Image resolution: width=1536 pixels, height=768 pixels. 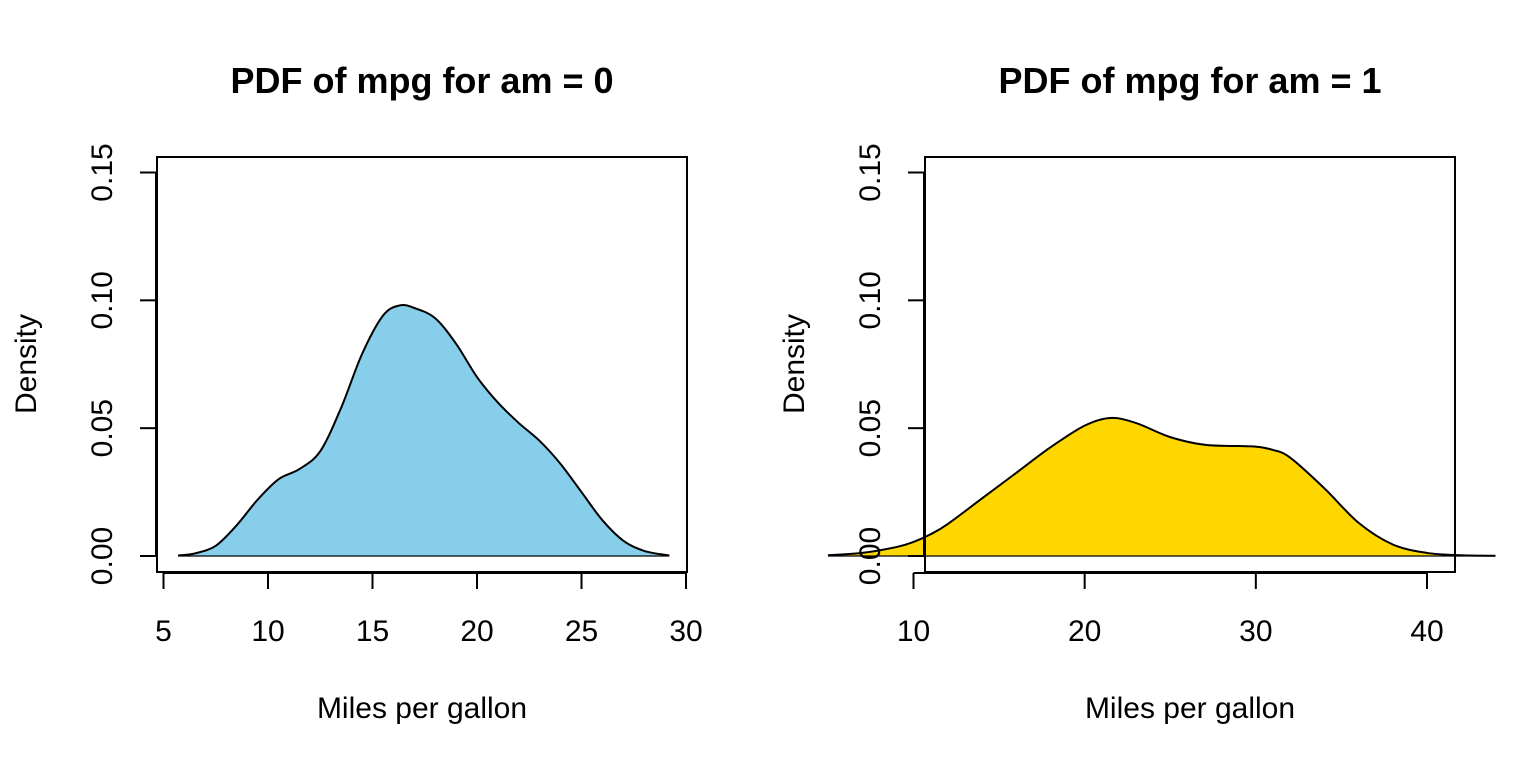 What do you see at coordinates (372, 631) in the screenshot?
I see `x-tick-label: 15` at bounding box center [372, 631].